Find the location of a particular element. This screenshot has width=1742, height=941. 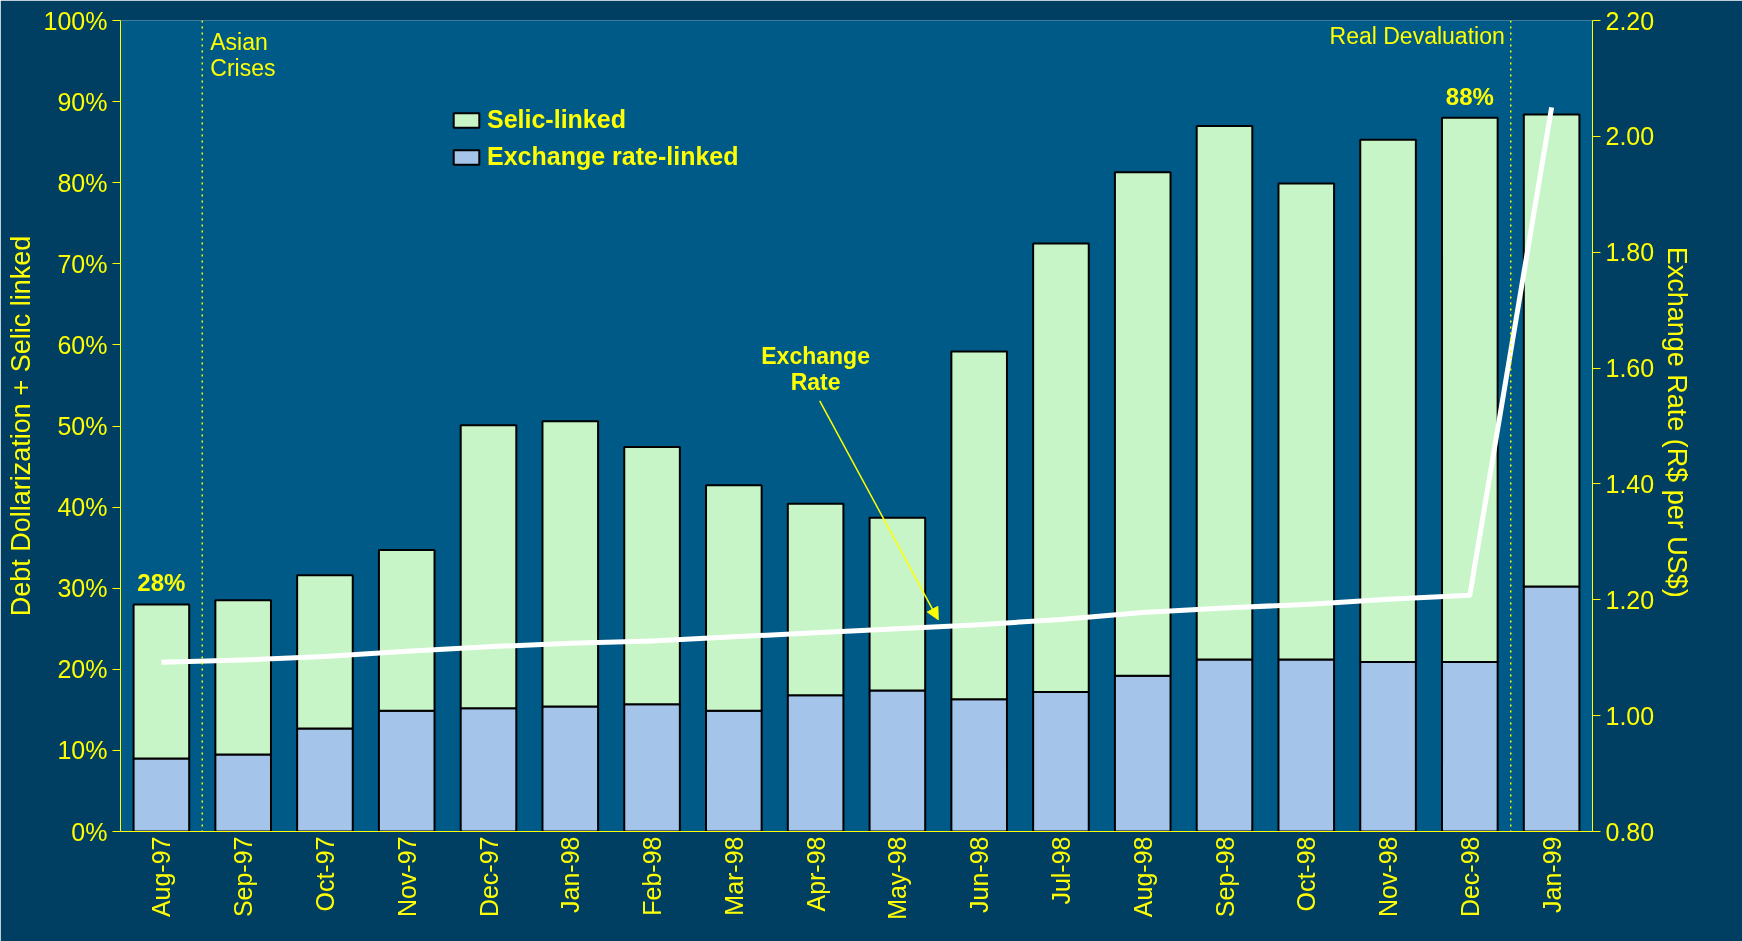

x-tick-label: Nov-97 is located at coordinates (406, 877).